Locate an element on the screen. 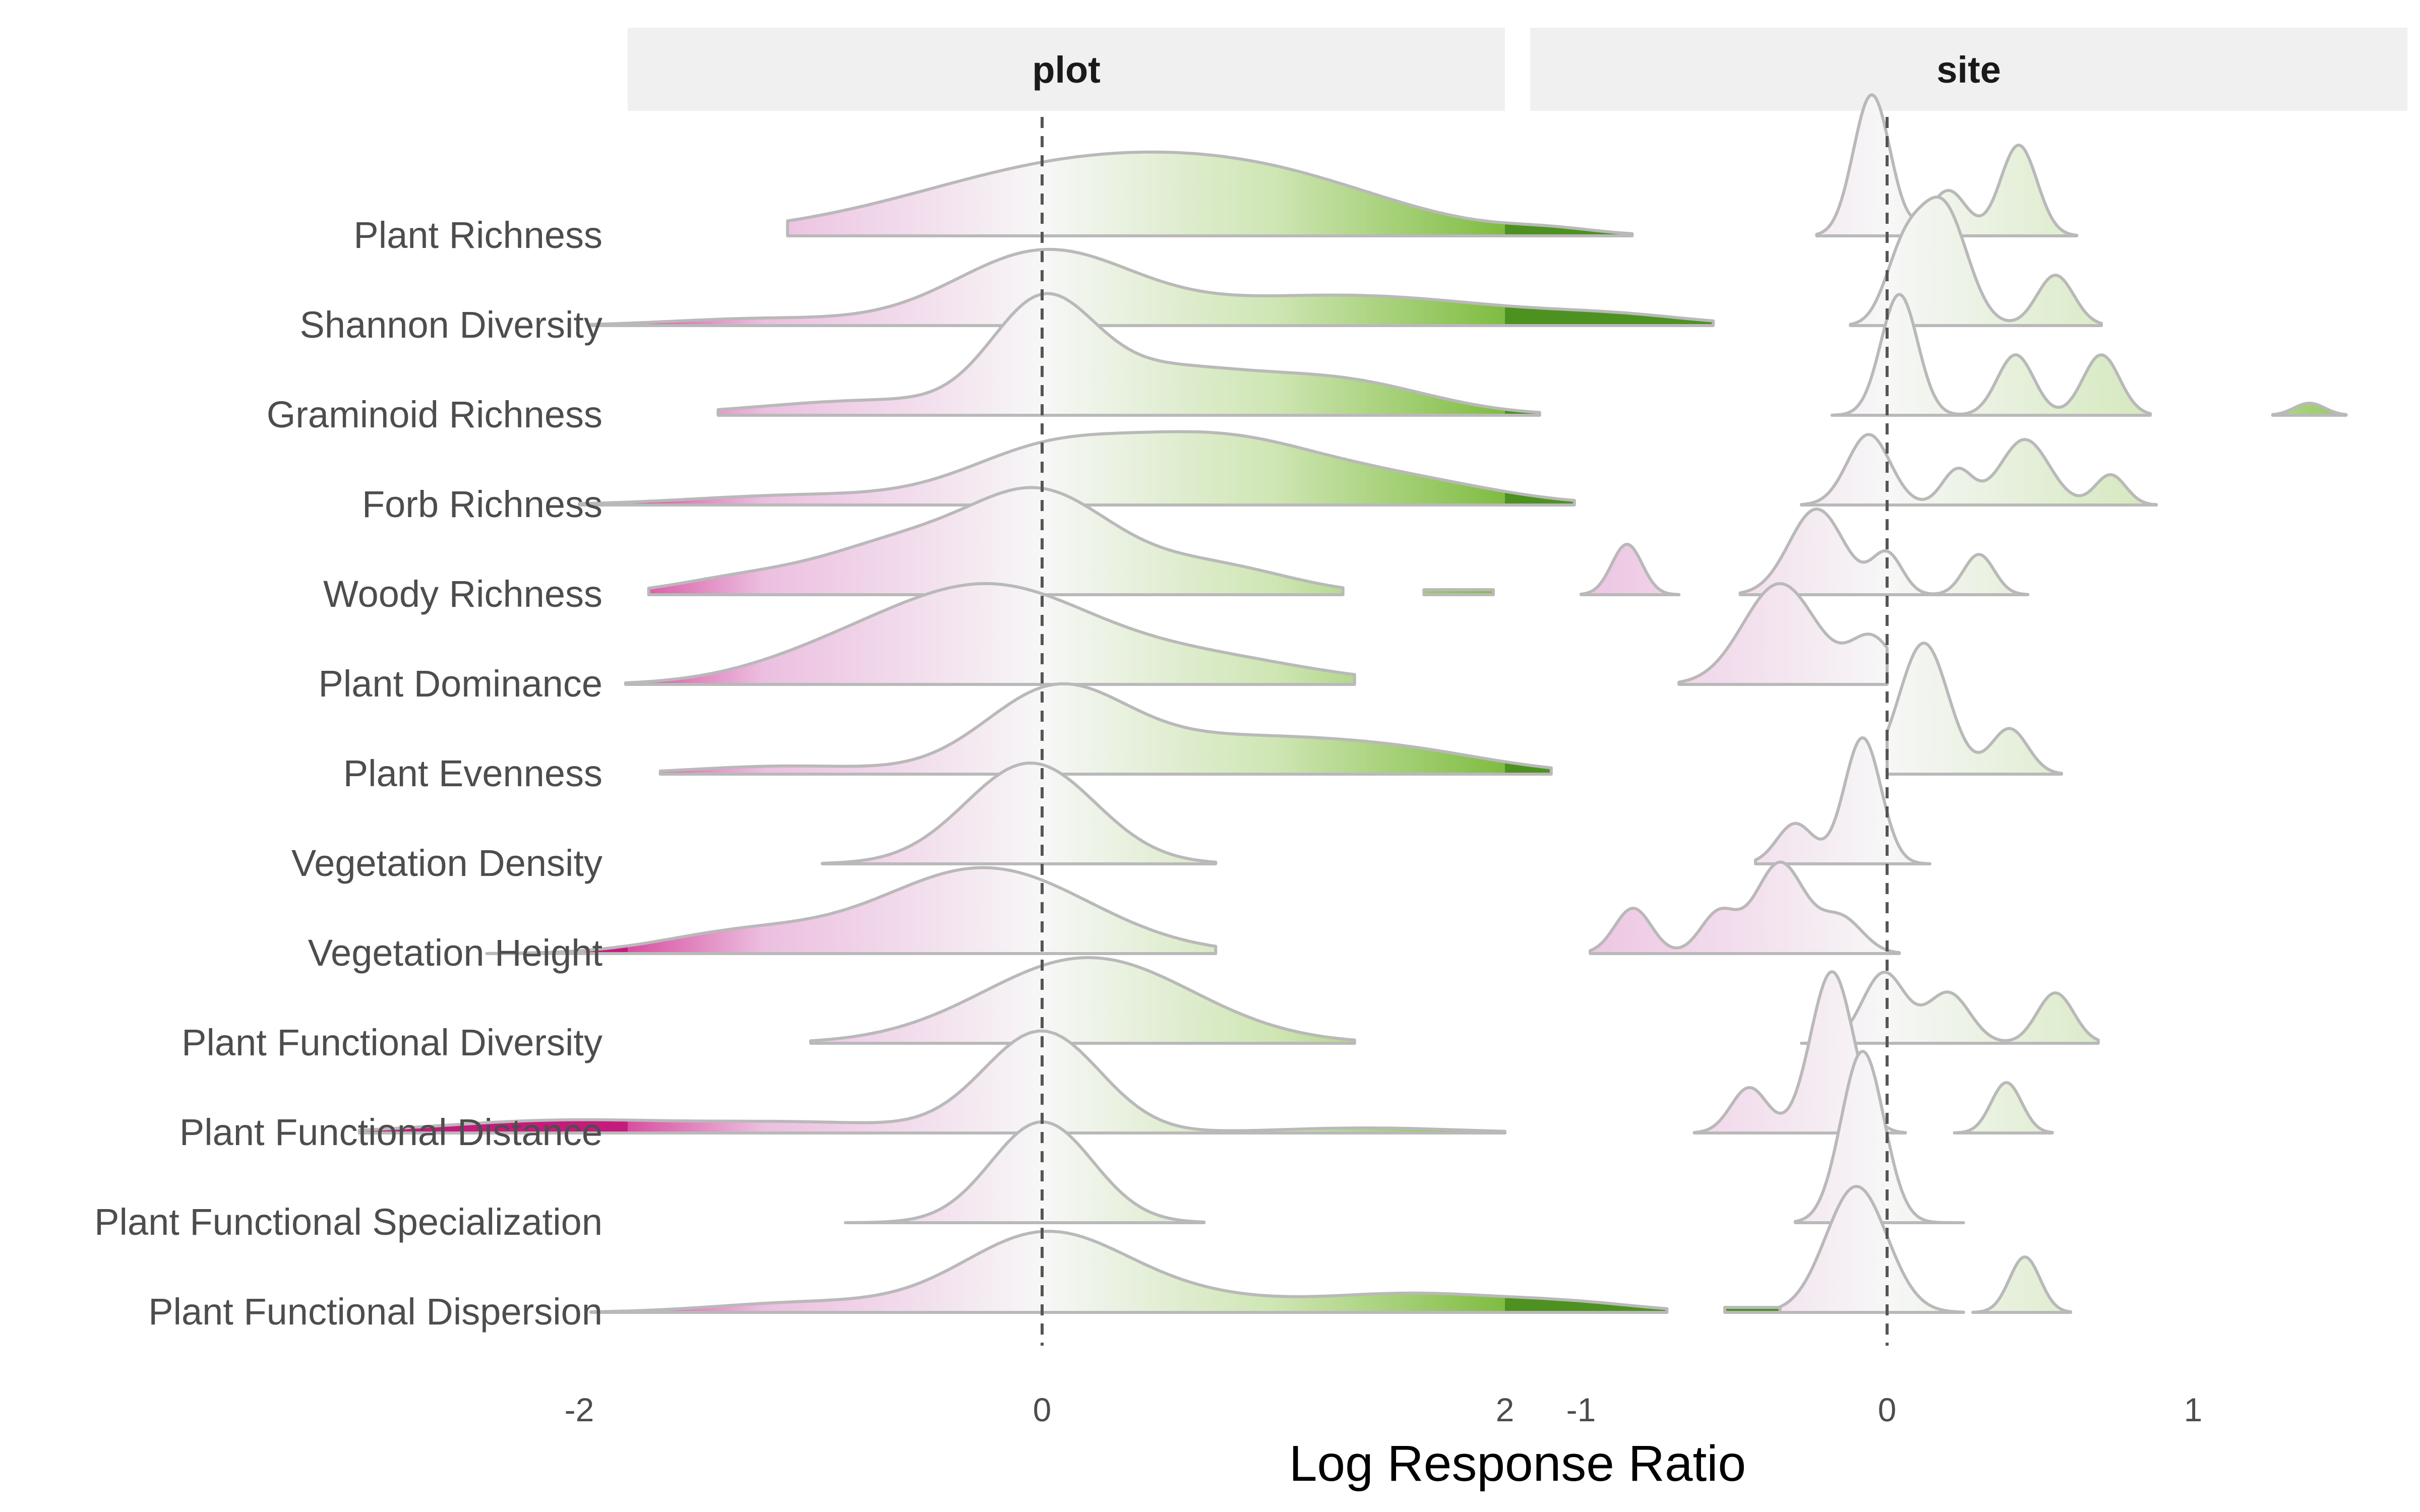 The height and width of the screenshot is (1512, 2420). ridge-site-plant-dominance is located at coordinates (1783, 634).